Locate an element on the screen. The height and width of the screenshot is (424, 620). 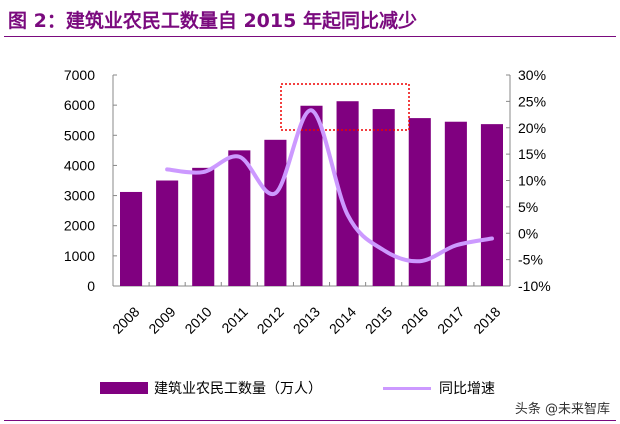
highlight-box is located at coordinates (345, 107).